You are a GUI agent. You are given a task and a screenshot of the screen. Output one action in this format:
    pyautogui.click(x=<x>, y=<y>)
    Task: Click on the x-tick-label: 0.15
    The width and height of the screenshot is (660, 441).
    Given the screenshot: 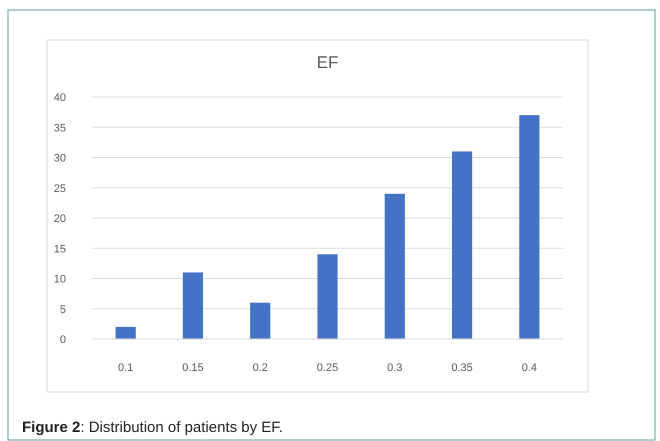 What is the action you would take?
    pyautogui.click(x=193, y=368)
    